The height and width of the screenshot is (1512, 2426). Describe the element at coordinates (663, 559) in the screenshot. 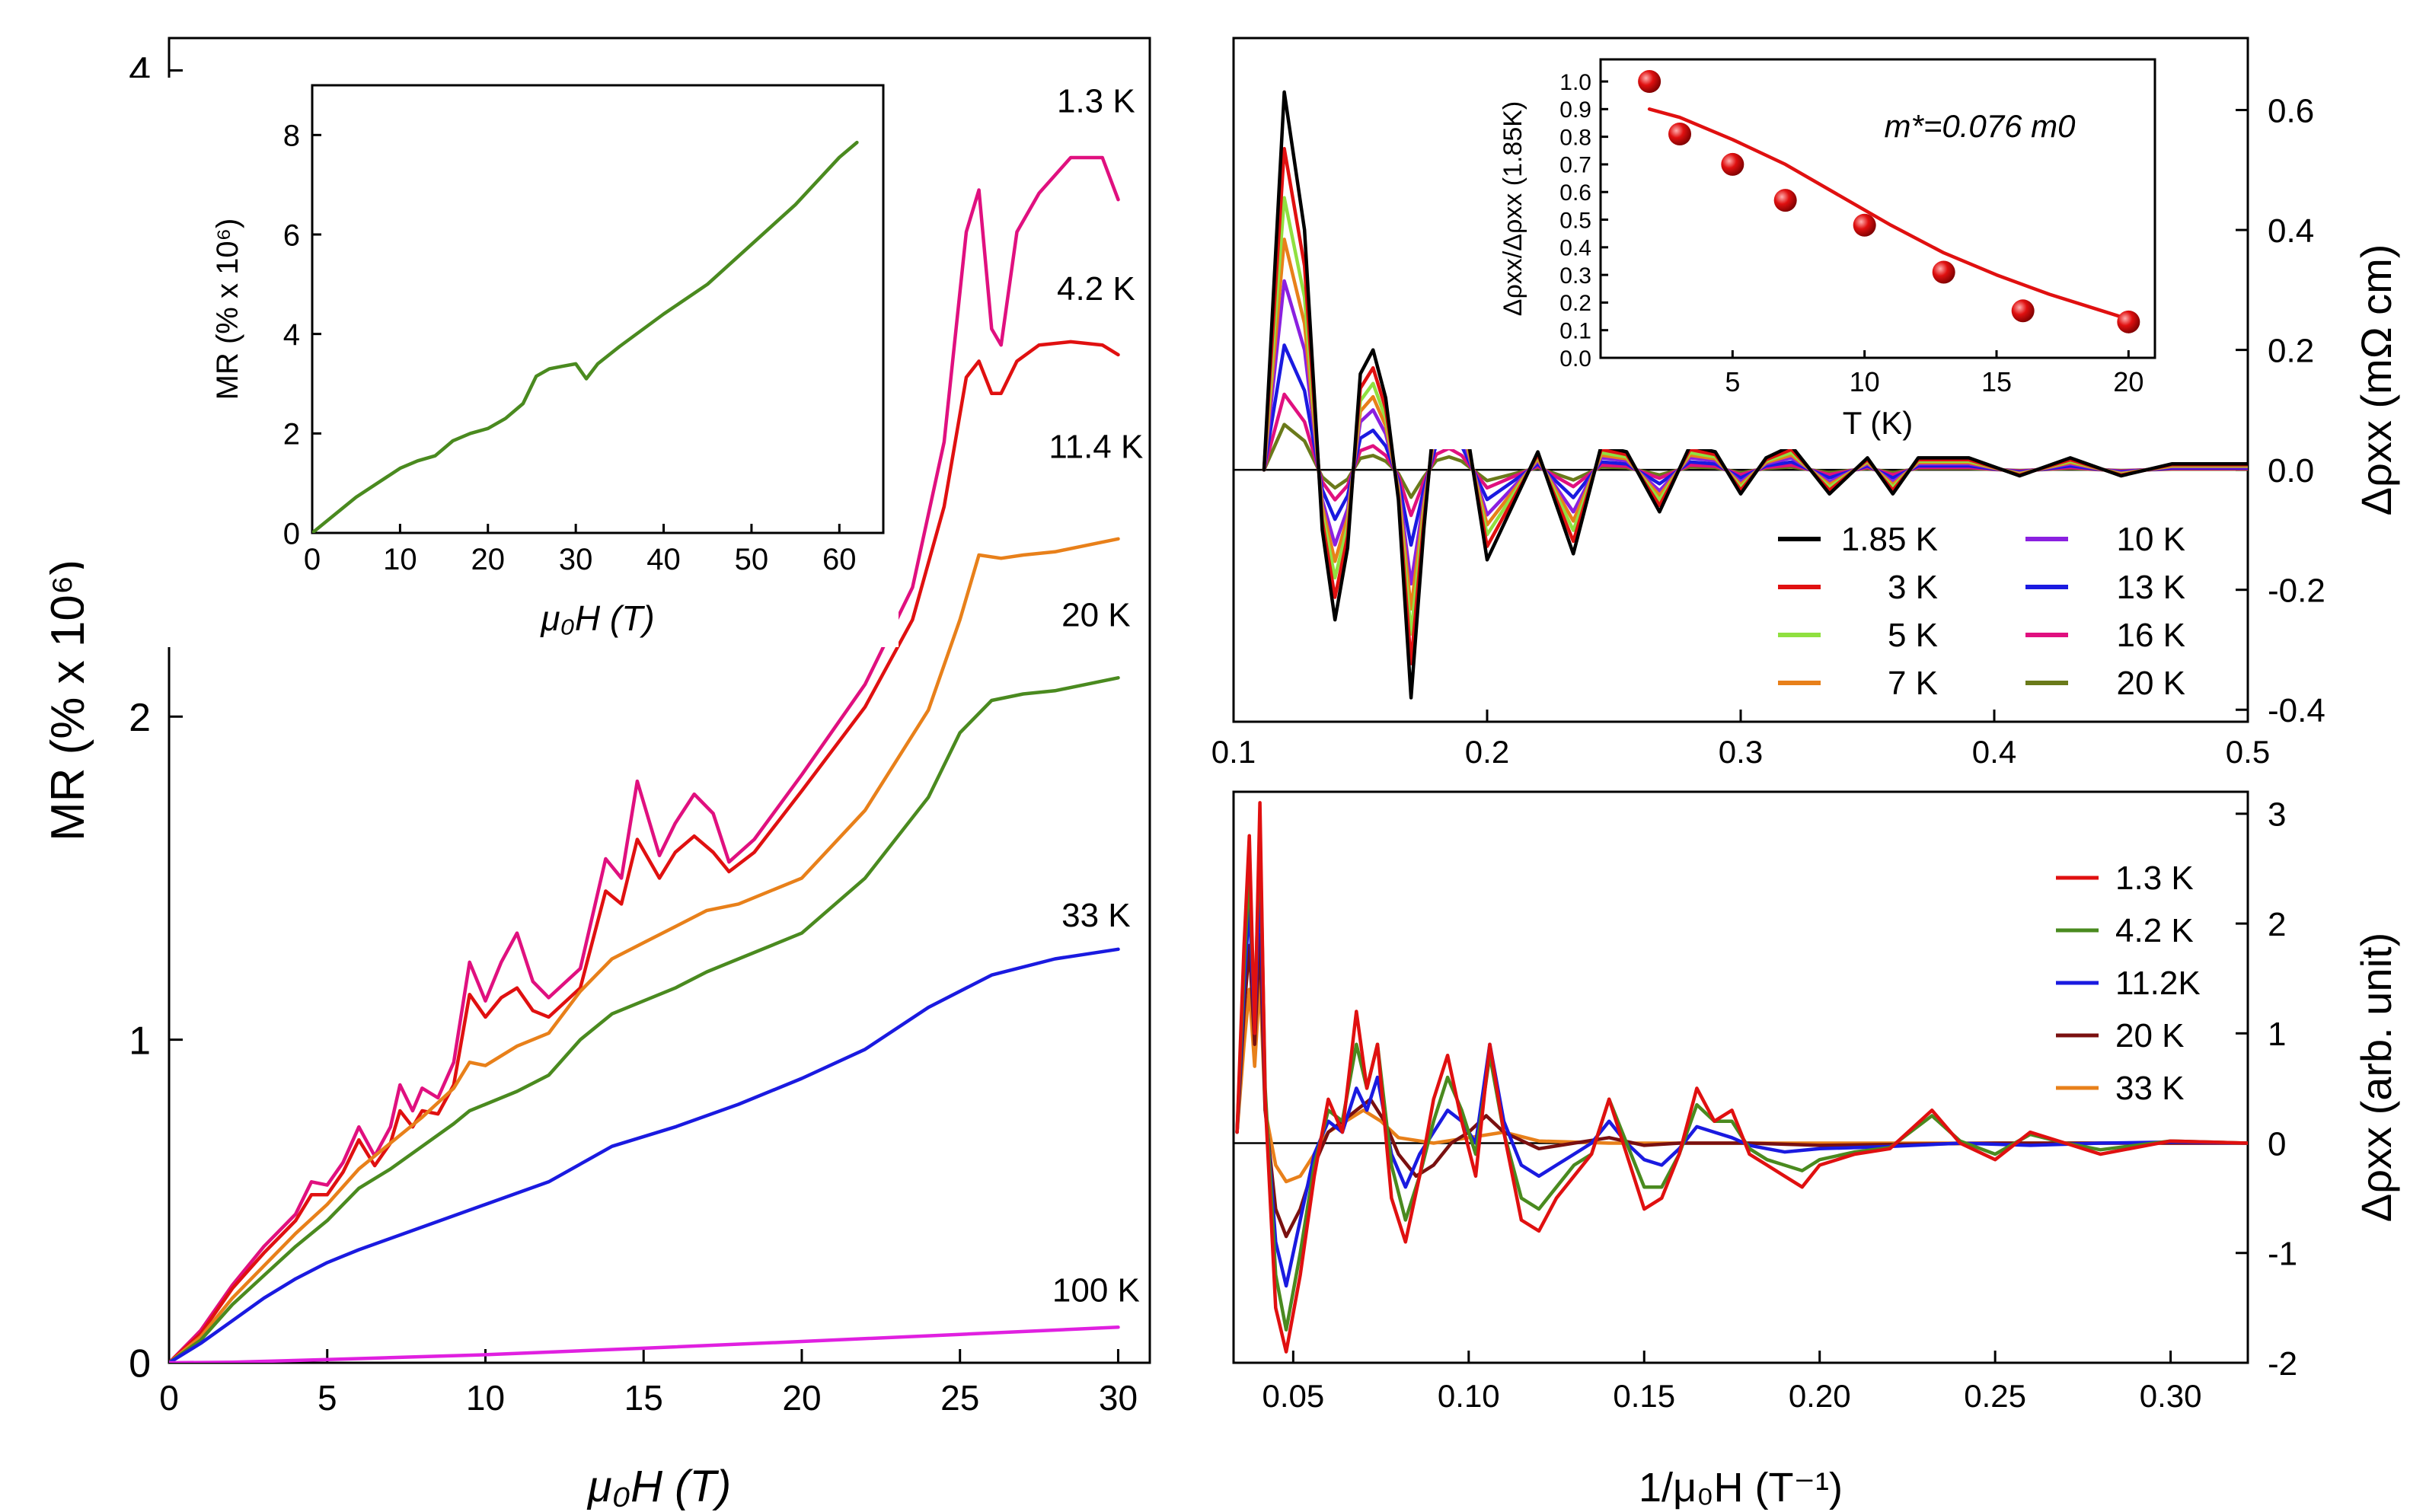

I see `x-tick-label: 40` at that location.